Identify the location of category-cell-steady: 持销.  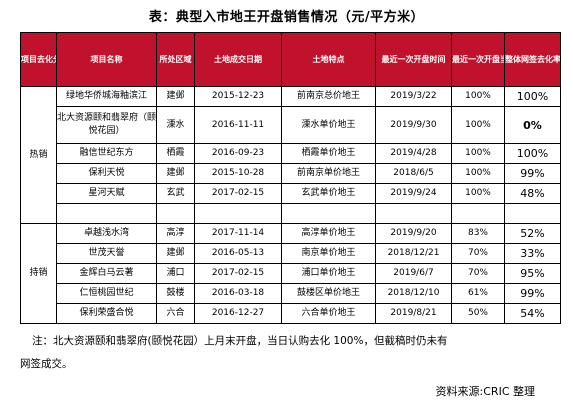
(38, 273).